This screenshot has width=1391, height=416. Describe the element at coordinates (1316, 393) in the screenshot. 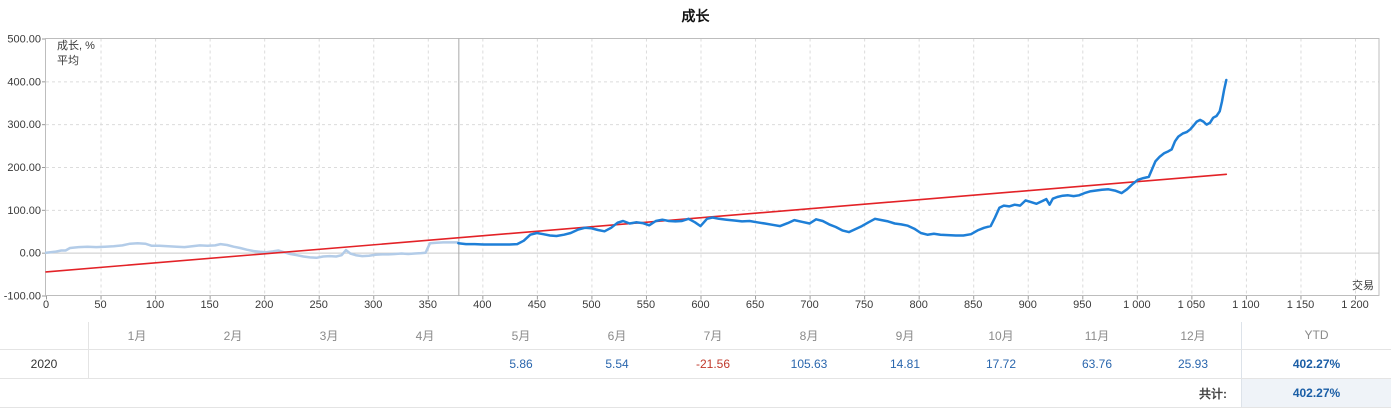

I see `total-ytd-value: 402.27%` at that location.